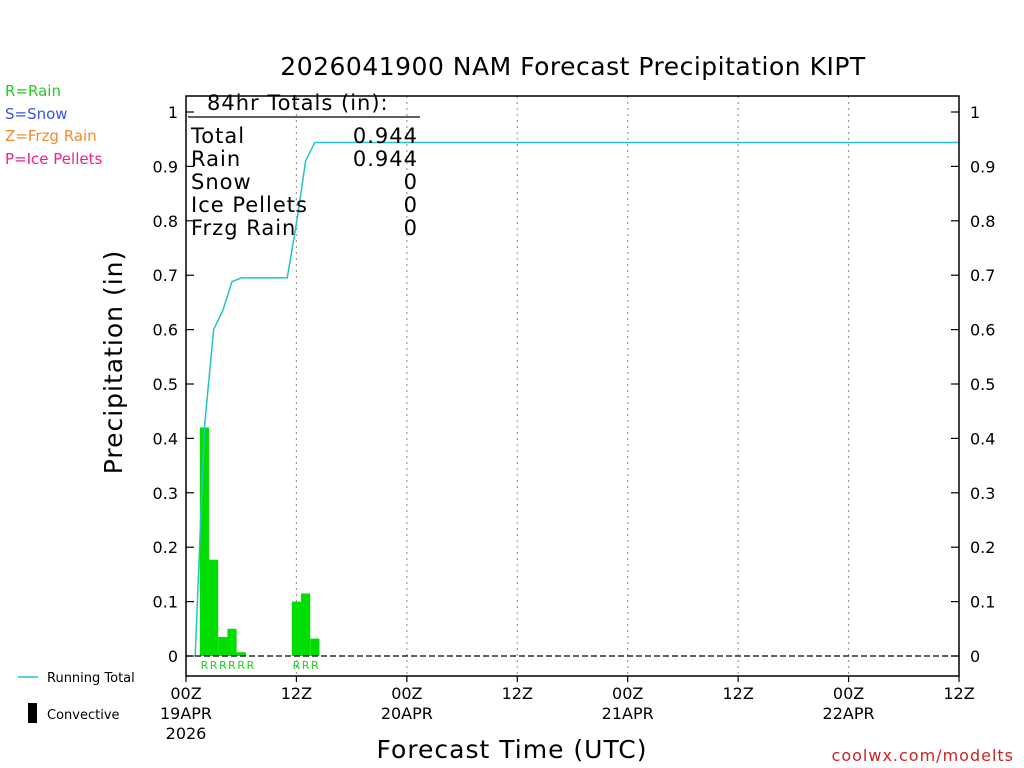  What do you see at coordinates (982, 166) in the screenshot?
I see `ytick-label-right-9: 0.9` at bounding box center [982, 166].